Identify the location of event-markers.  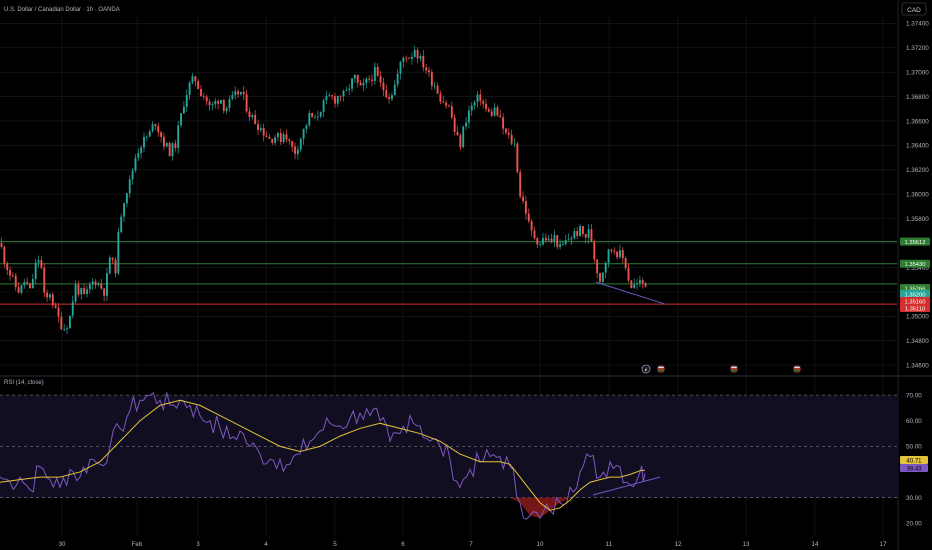
(721, 369).